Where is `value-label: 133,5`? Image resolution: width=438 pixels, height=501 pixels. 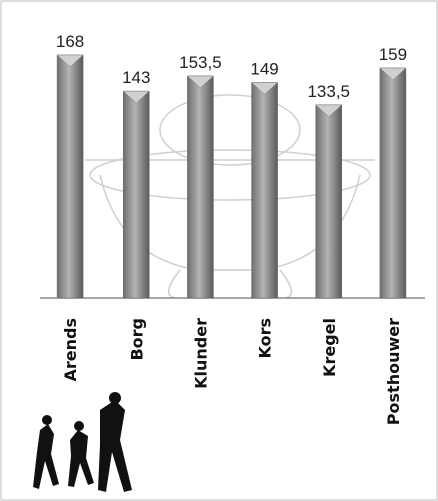 value-label: 133,5 is located at coordinates (328, 91).